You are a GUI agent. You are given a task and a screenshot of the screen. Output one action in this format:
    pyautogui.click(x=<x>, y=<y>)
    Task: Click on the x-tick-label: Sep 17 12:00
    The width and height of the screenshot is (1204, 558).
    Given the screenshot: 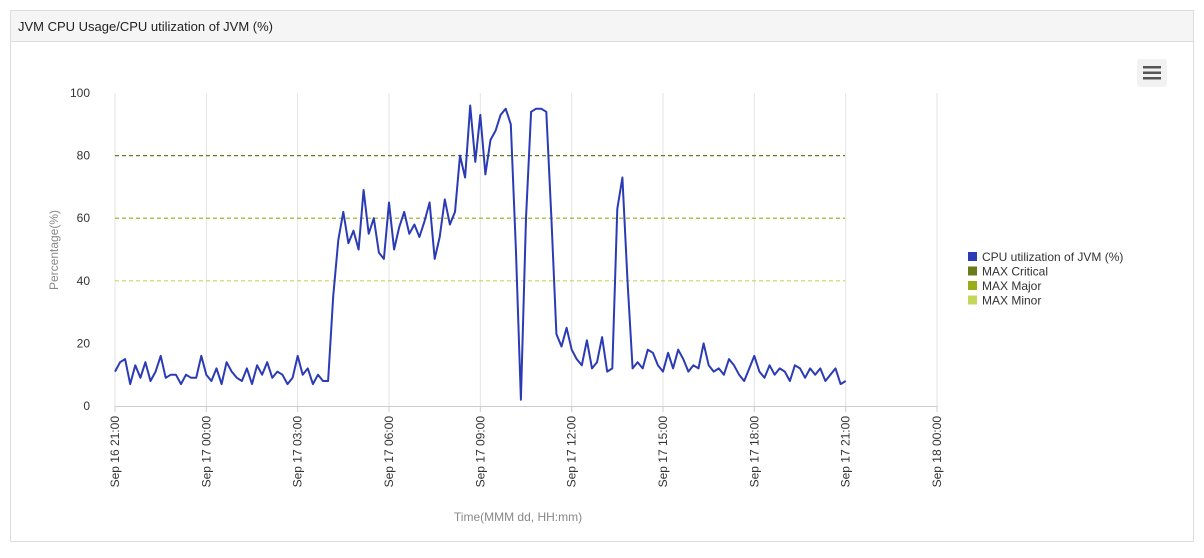 What is the action you would take?
    pyautogui.click(x=572, y=452)
    